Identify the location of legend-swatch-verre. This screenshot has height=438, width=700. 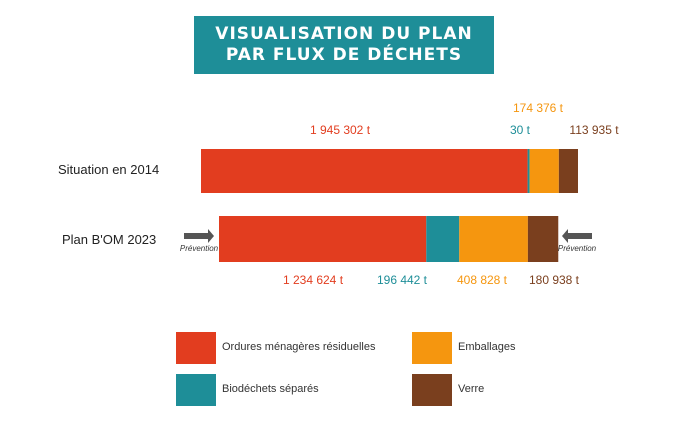
(432, 390).